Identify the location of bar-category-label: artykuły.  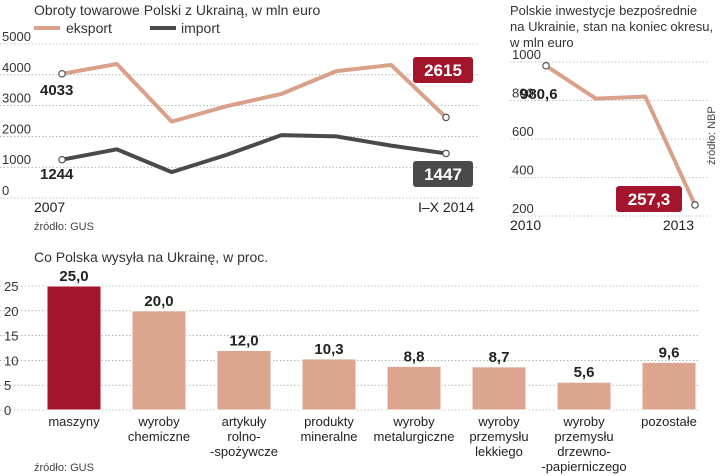
(244, 421).